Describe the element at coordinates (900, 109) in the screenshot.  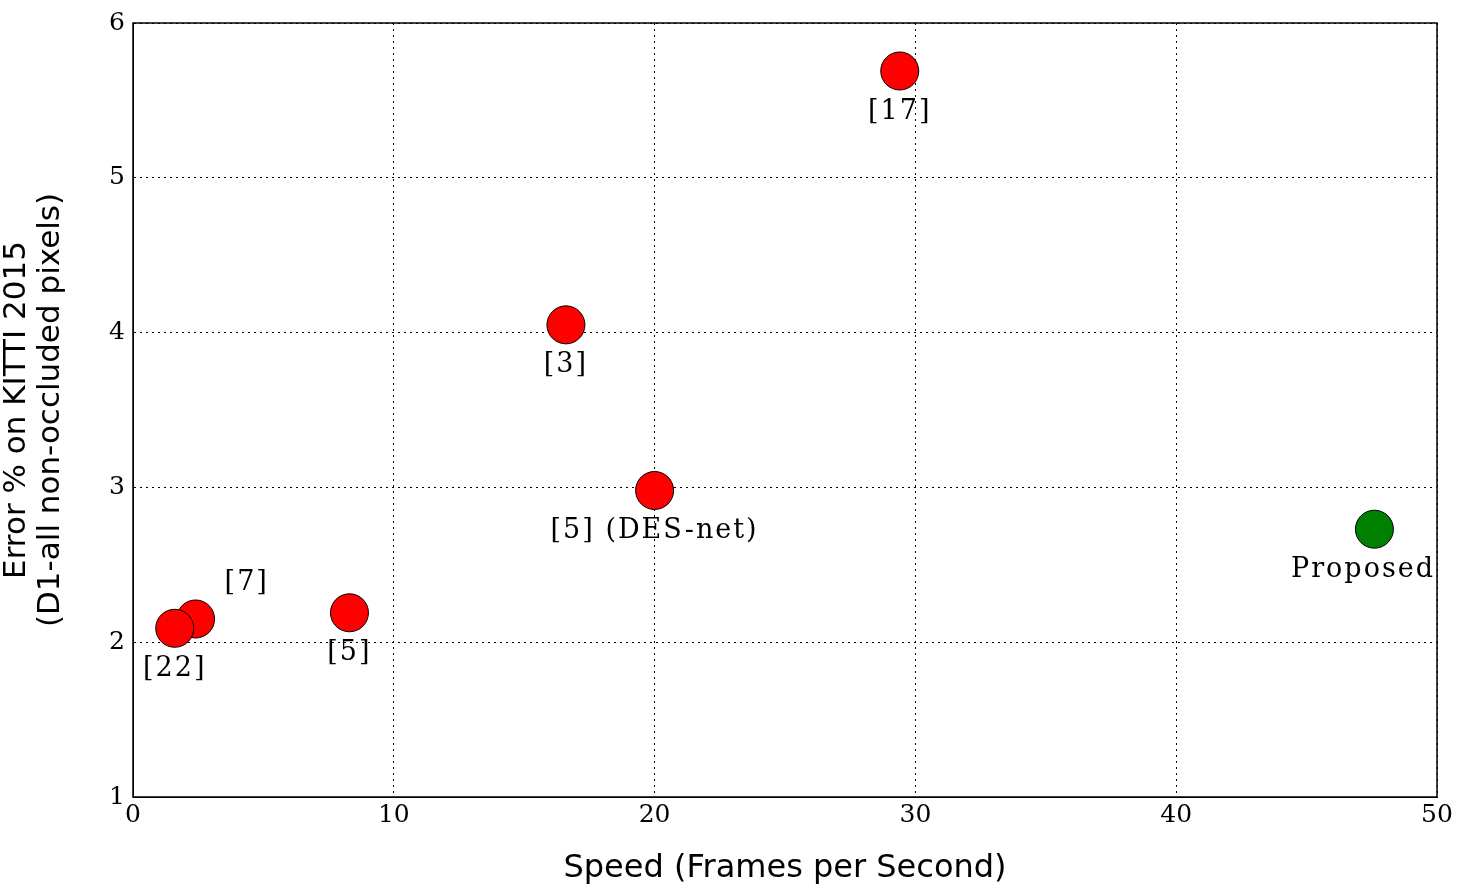
I see `annotation: [17]` at that location.